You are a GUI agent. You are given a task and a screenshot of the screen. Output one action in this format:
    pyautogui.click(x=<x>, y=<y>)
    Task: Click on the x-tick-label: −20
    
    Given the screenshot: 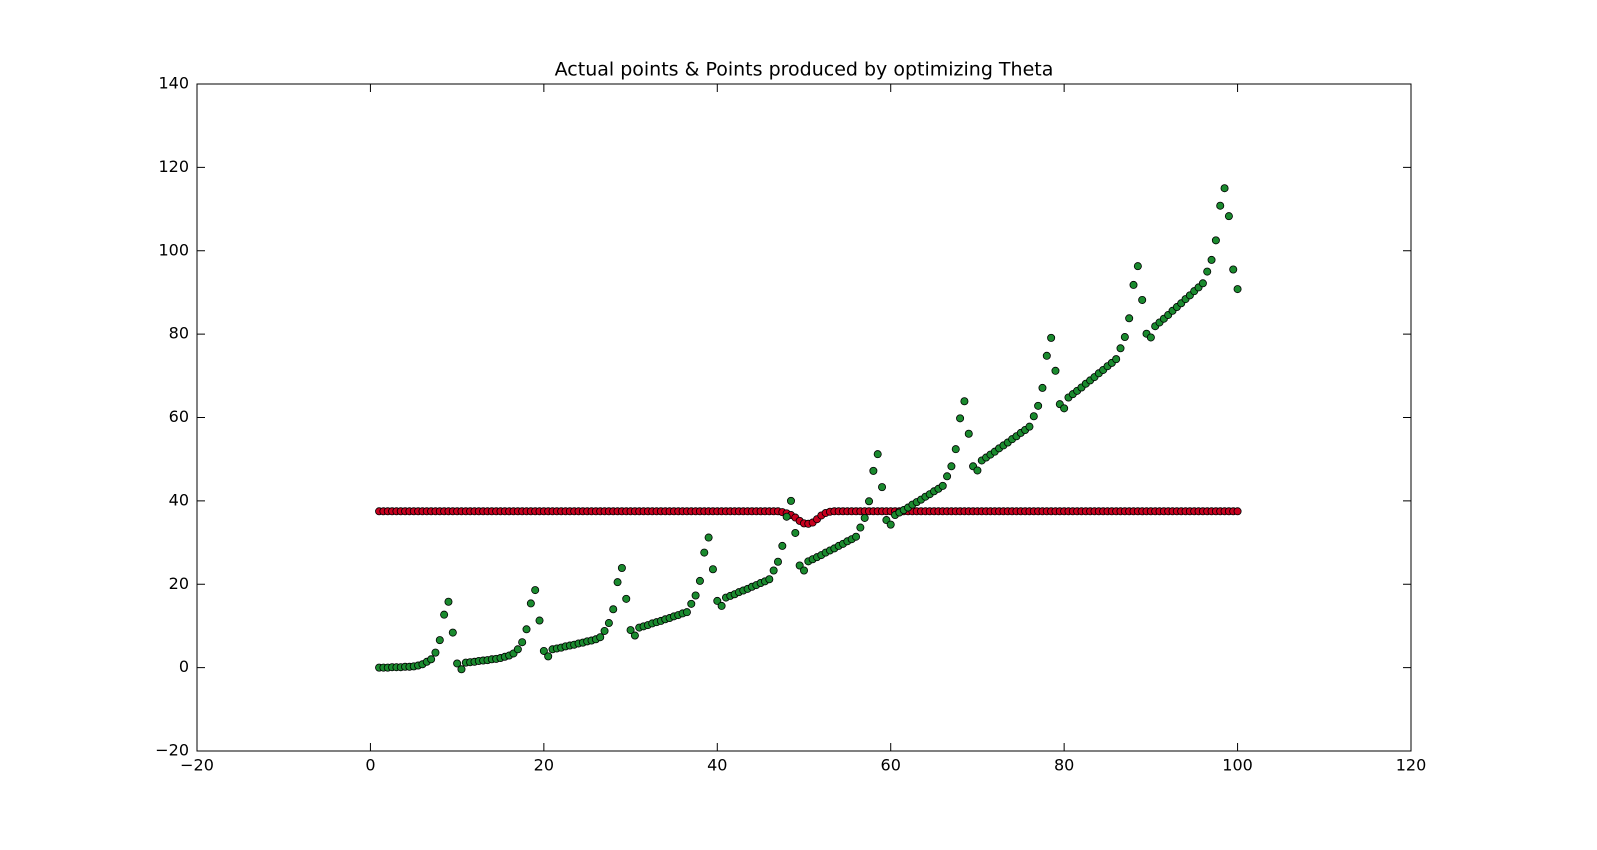 What is the action you would take?
    pyautogui.click(x=197, y=765)
    